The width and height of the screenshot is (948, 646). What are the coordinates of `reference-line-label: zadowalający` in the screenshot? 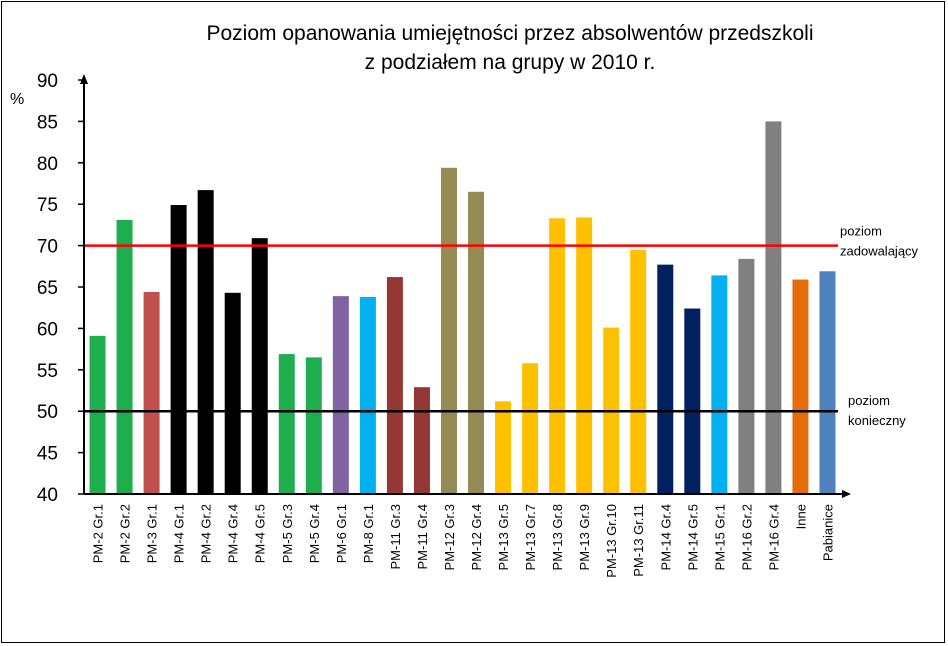 It's located at (879, 251).